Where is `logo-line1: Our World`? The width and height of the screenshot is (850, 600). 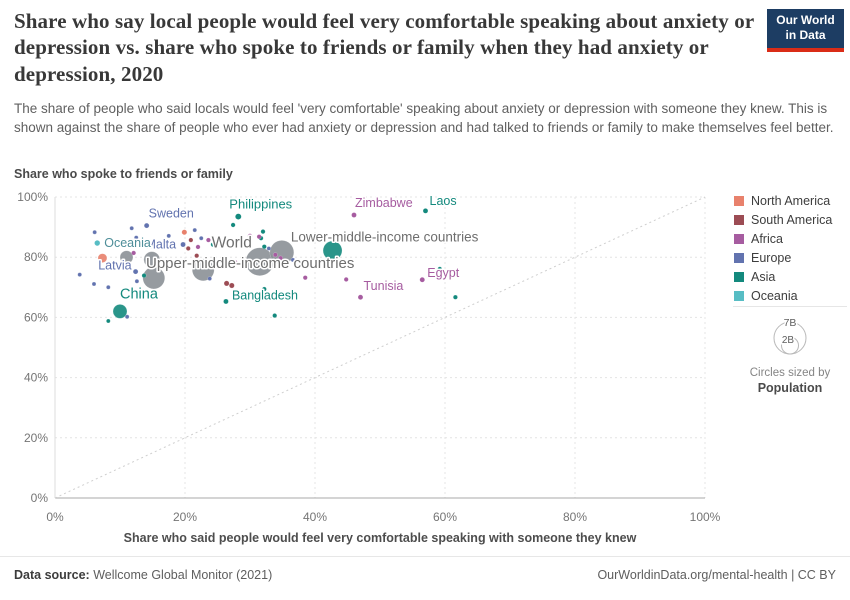
logo-line1: Our World is located at coordinates (805, 20).